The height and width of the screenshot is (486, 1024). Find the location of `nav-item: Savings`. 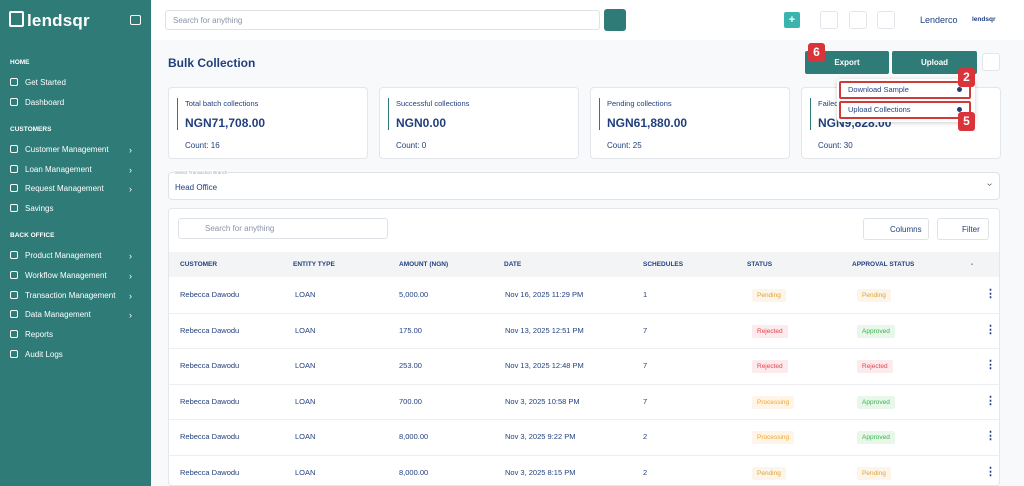

nav-item: Savings is located at coordinates (75, 209).